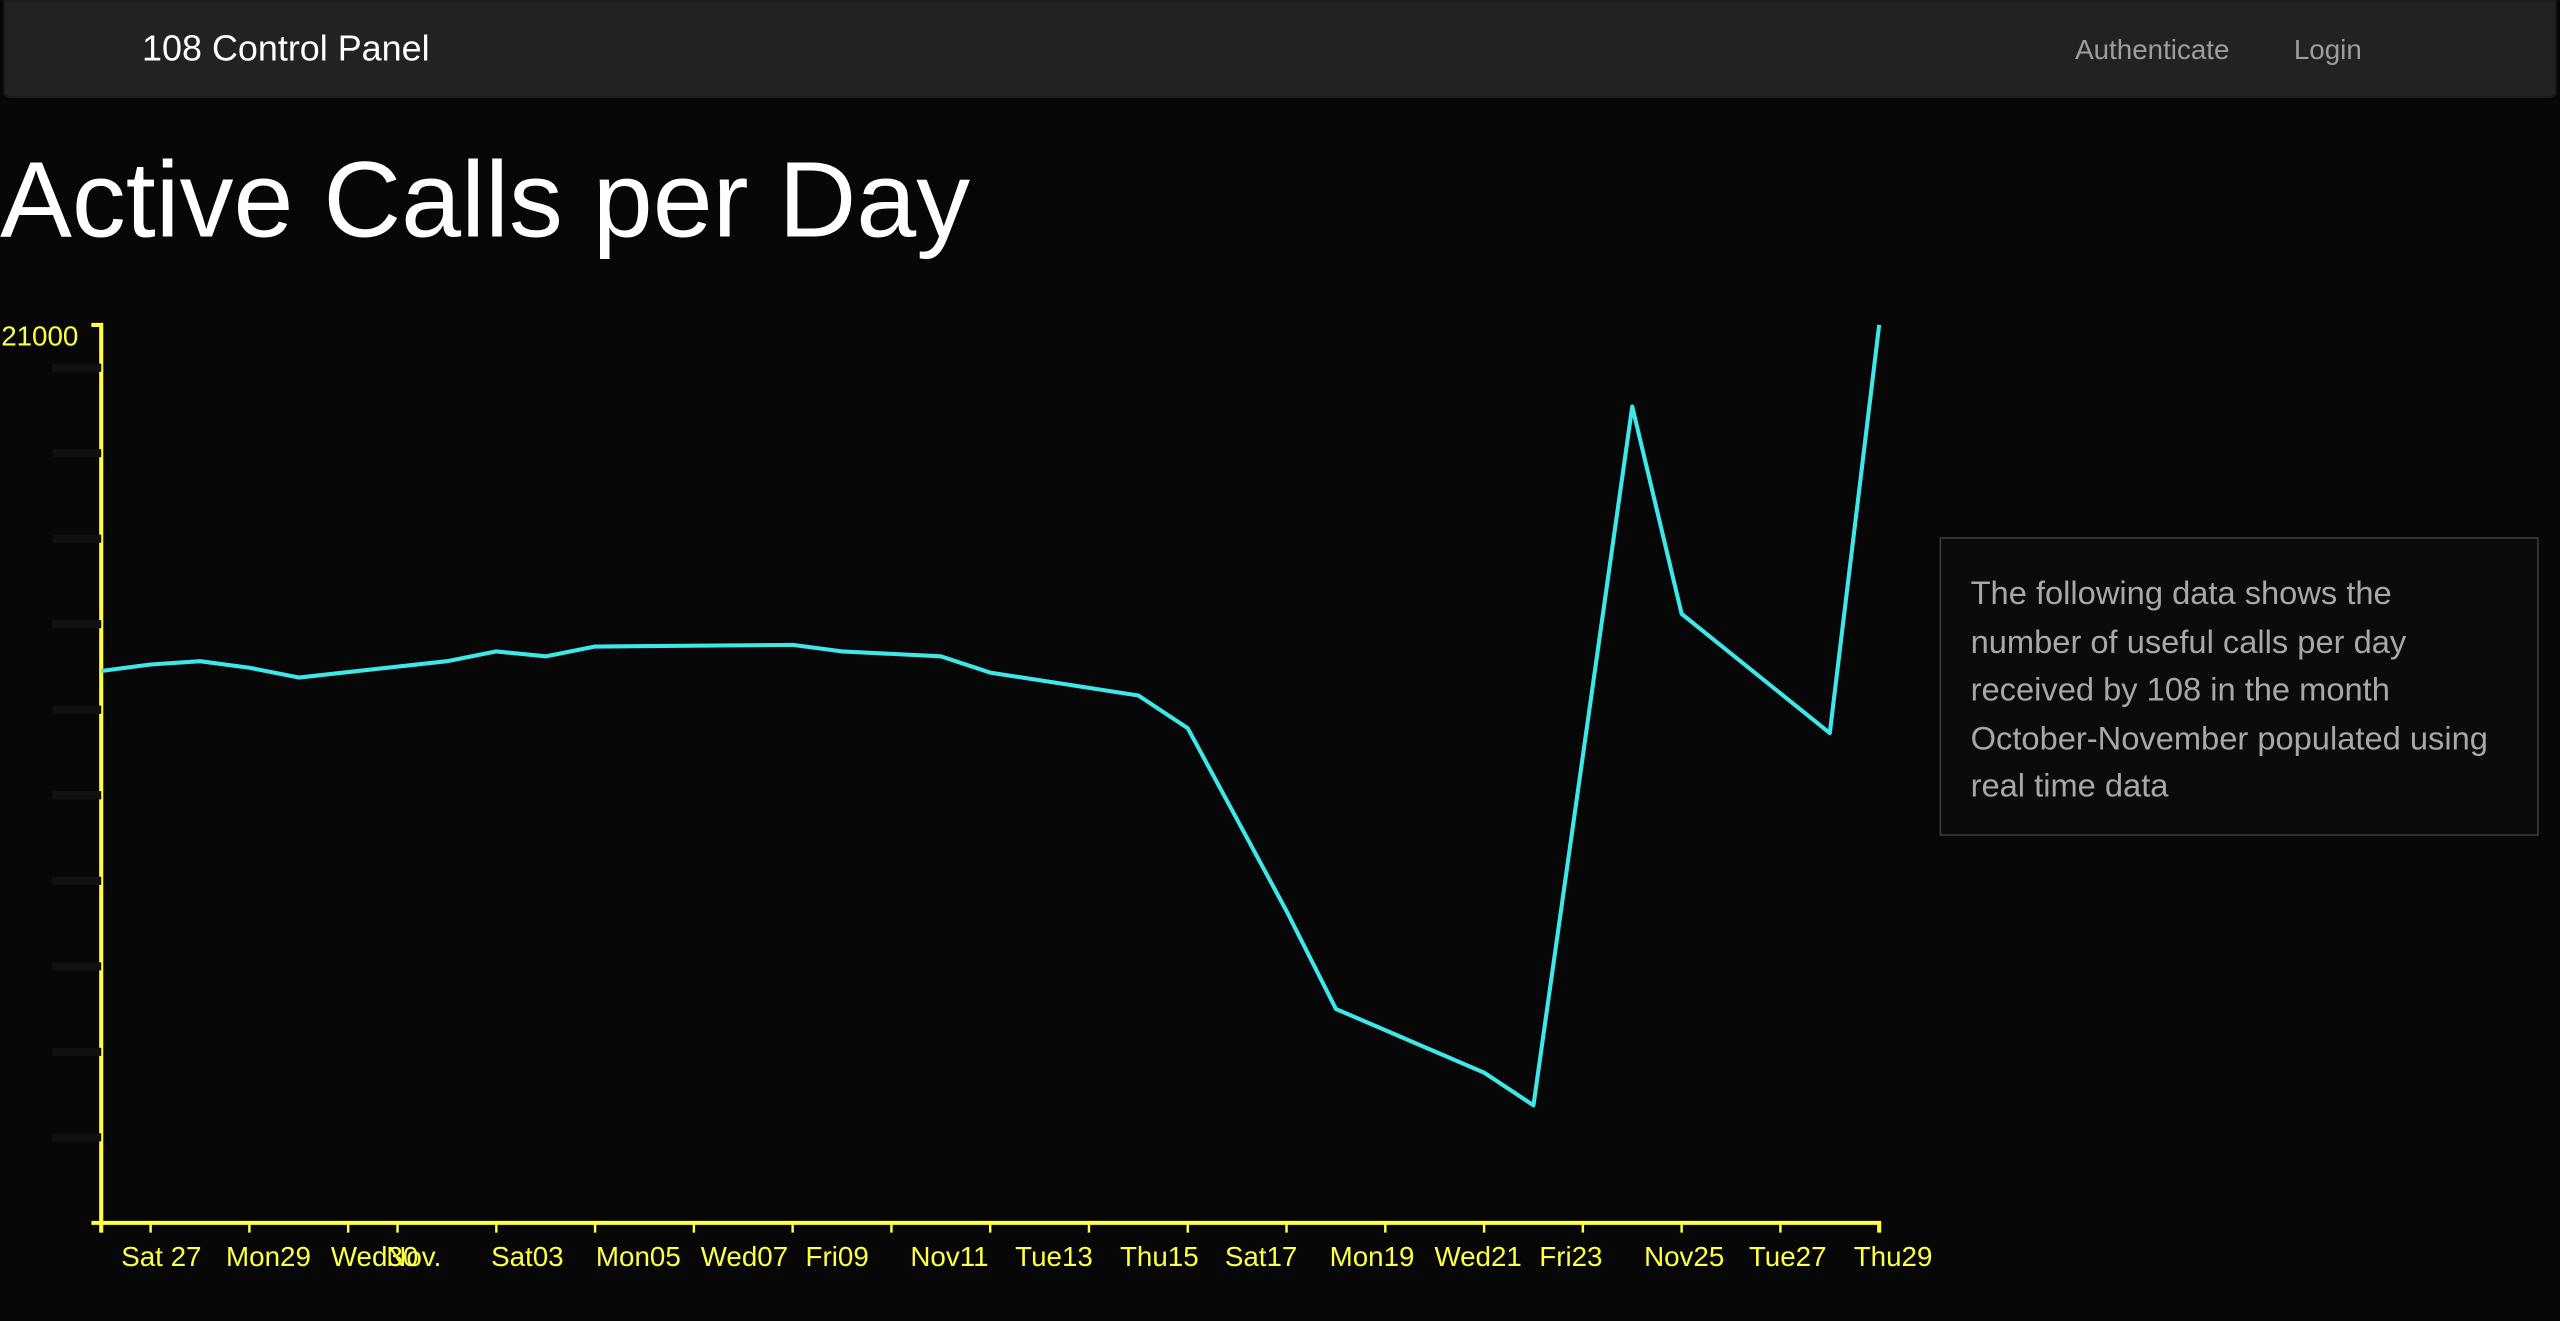 This screenshot has height=1321, width=2560. I want to click on brand: 108 Control Panel, so click(286, 48).